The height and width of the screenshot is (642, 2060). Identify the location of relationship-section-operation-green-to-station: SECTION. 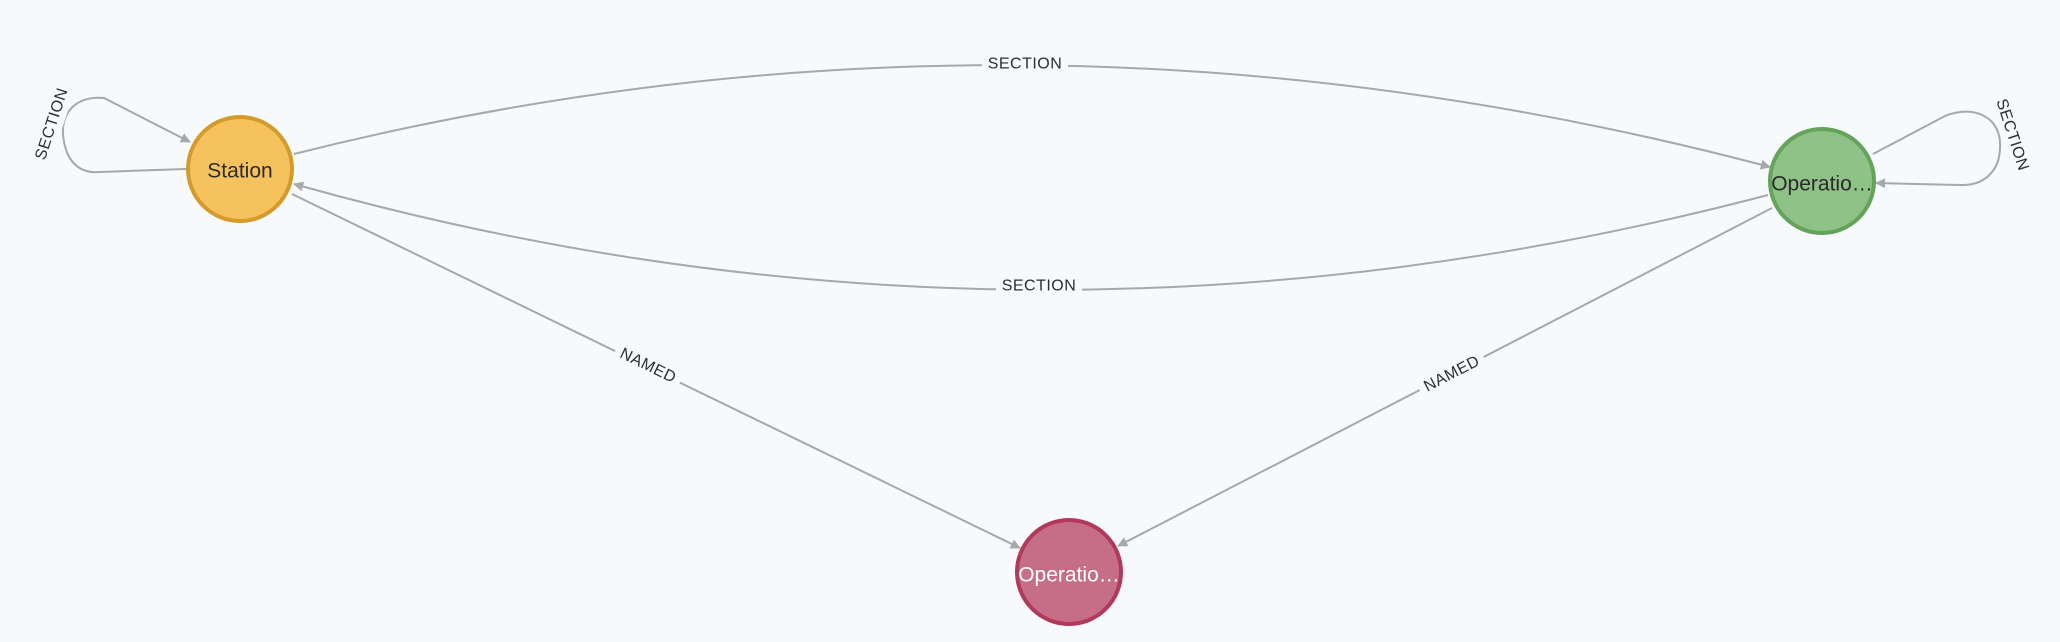
(1031, 239).